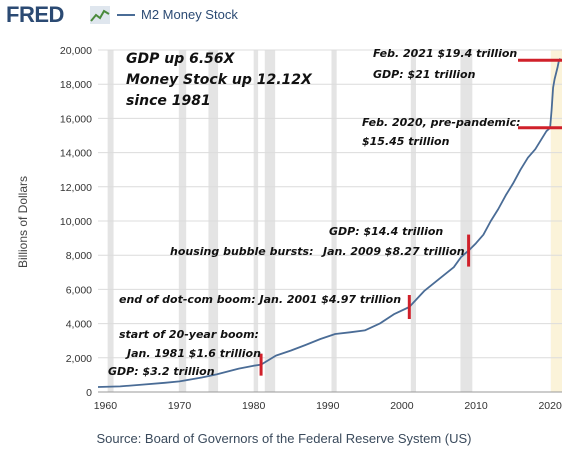  I want to click on x-tick-label: 1960, so click(106, 406).